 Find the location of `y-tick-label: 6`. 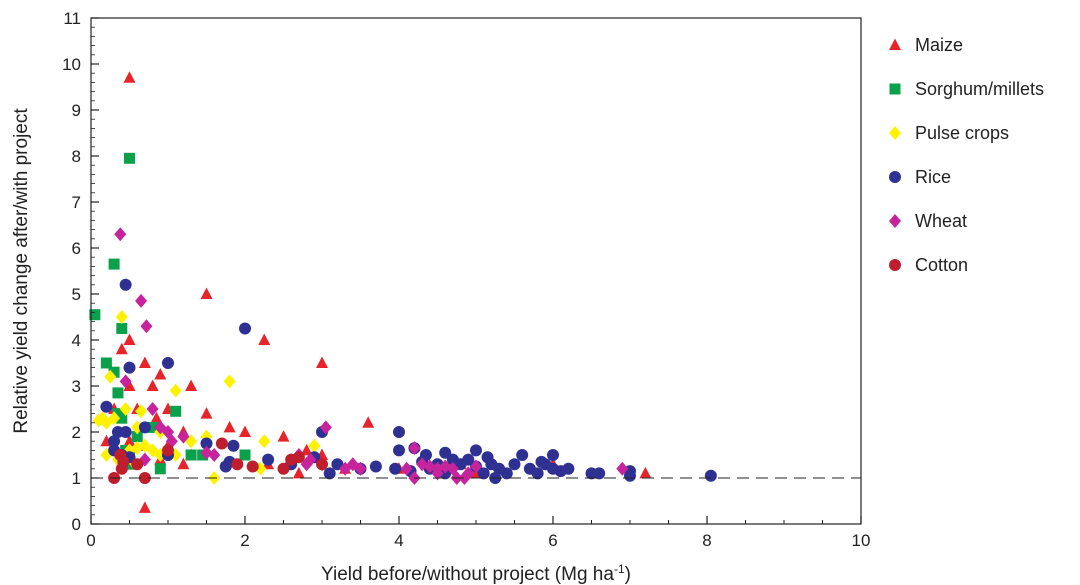

y-tick-label: 6 is located at coordinates (76, 248).